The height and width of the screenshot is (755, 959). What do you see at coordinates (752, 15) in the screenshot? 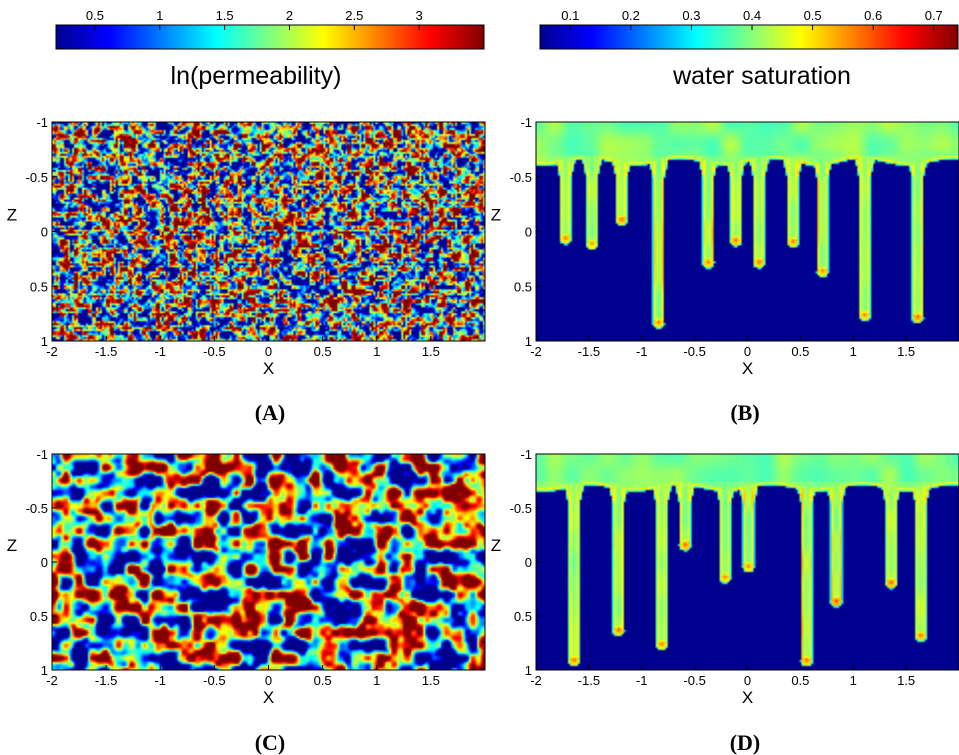
I see `colorbar-tick-label: 0.4` at bounding box center [752, 15].